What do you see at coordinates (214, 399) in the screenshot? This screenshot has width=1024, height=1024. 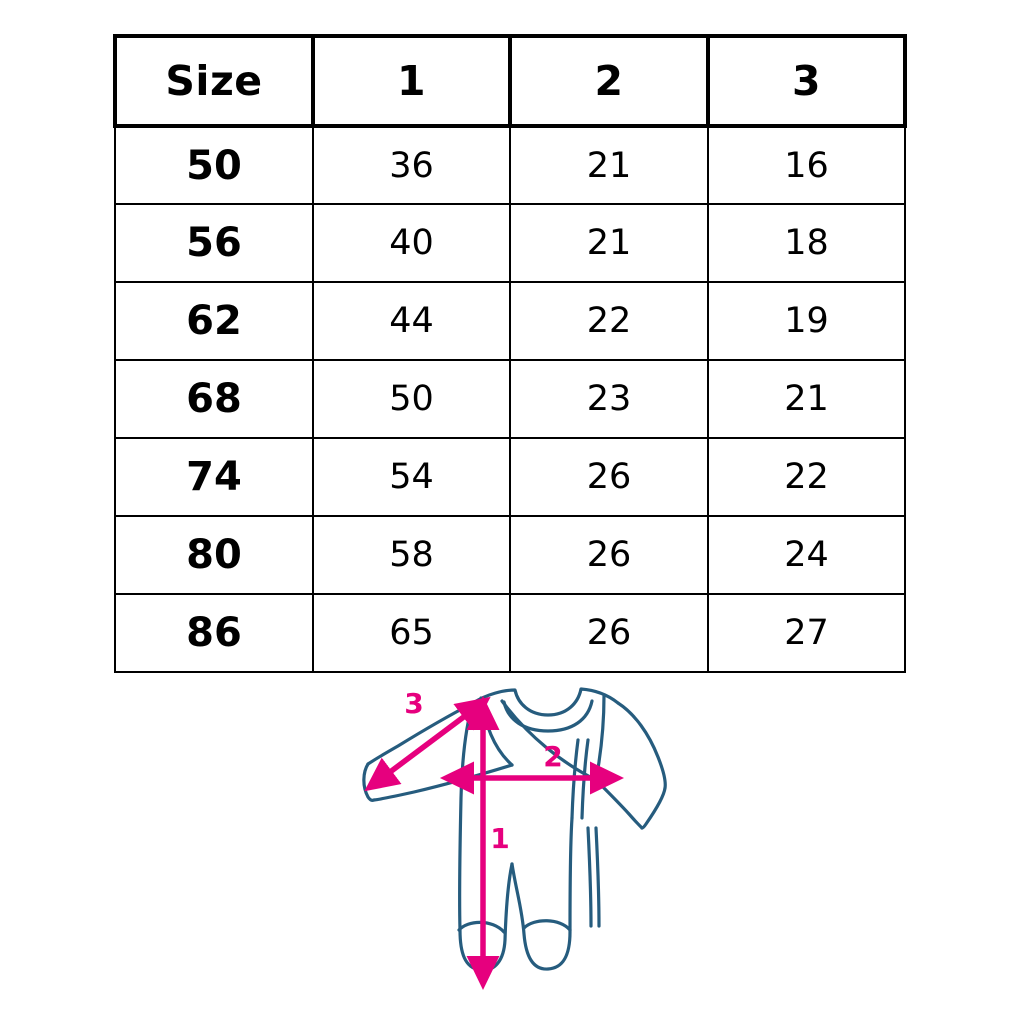 I see `cell-size: 68` at bounding box center [214, 399].